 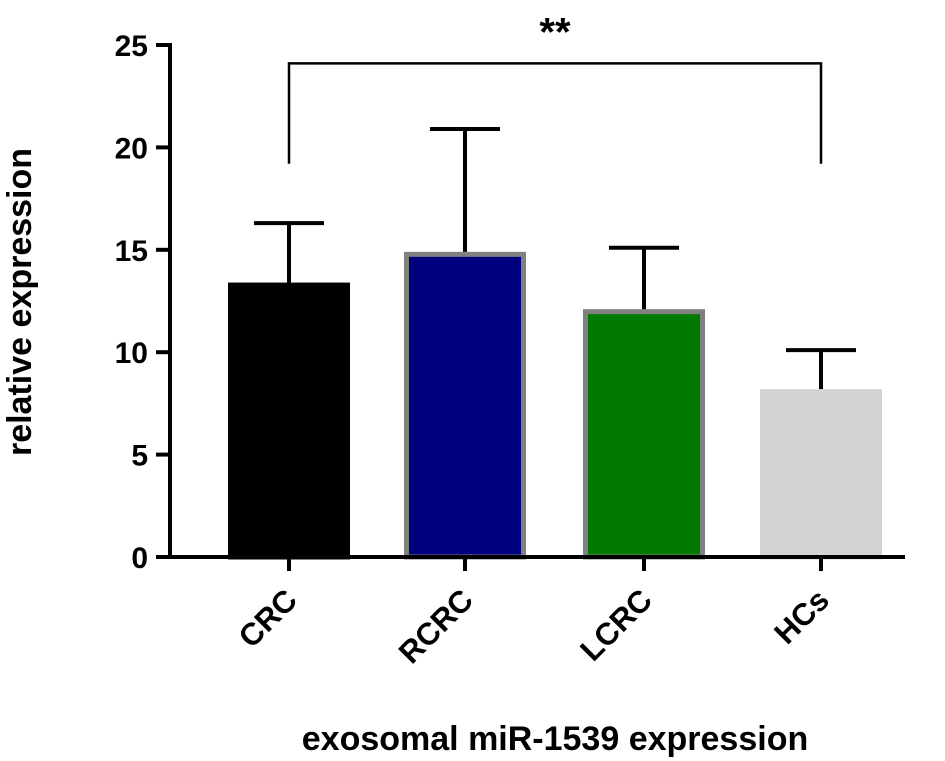 I want to click on y-tick-label-20: 20, so click(x=131, y=148).